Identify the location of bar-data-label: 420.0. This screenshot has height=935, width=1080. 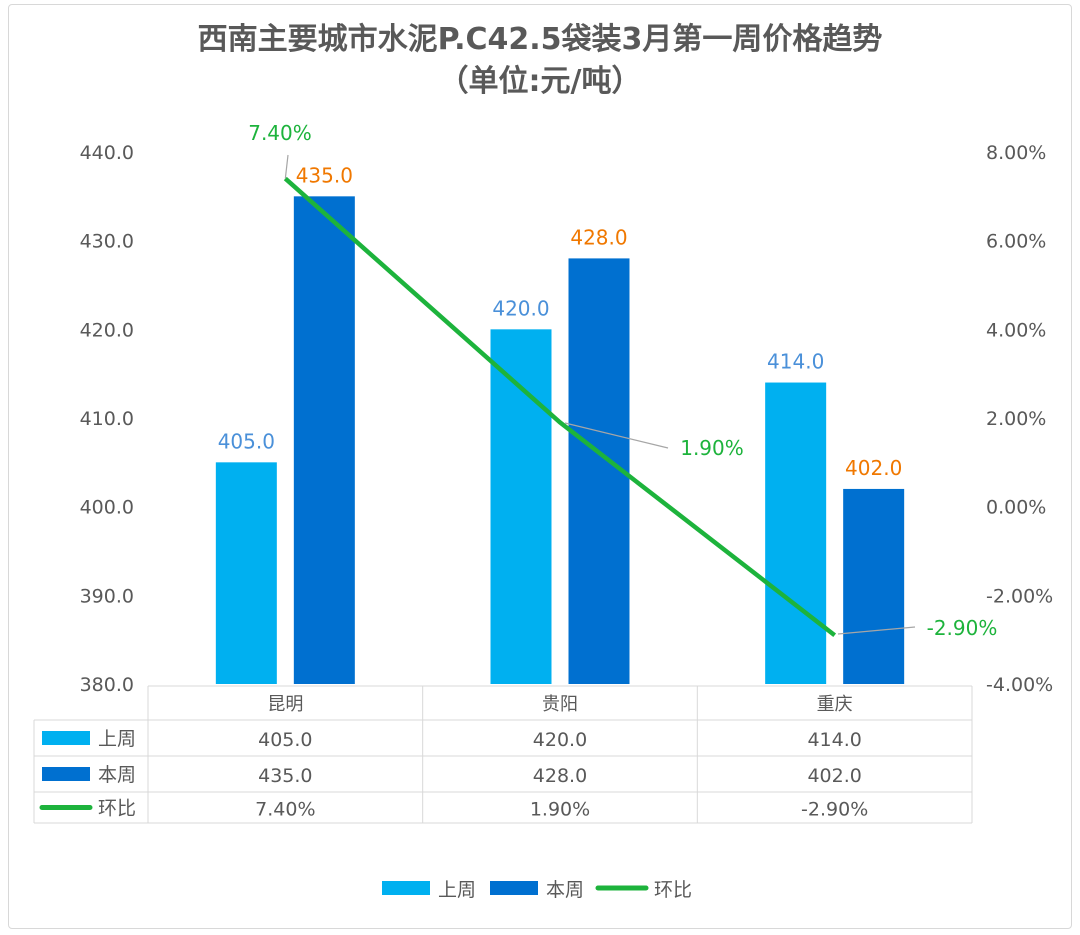
(520, 308).